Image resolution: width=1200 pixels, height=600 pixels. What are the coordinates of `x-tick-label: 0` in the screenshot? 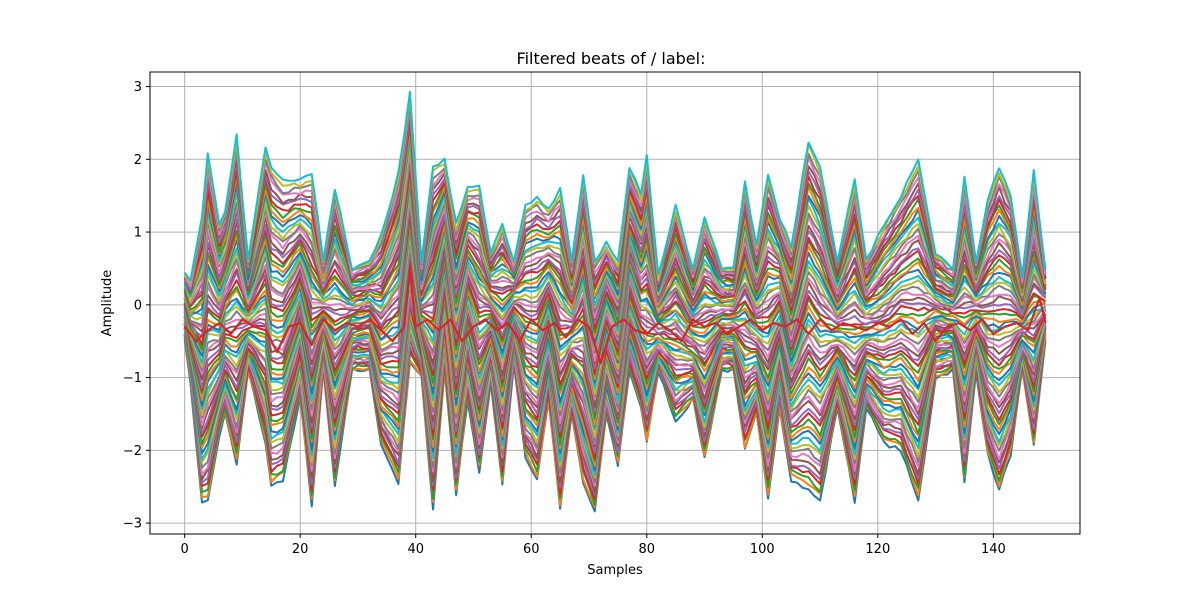 It's located at (185, 549).